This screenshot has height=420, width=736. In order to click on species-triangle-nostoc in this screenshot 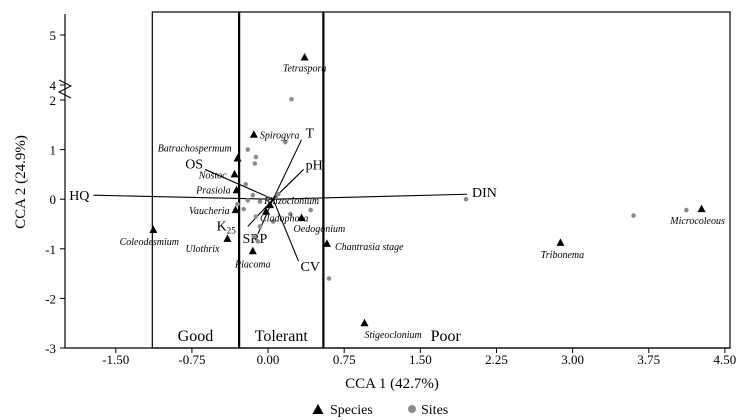, I will do `click(234, 173)`.